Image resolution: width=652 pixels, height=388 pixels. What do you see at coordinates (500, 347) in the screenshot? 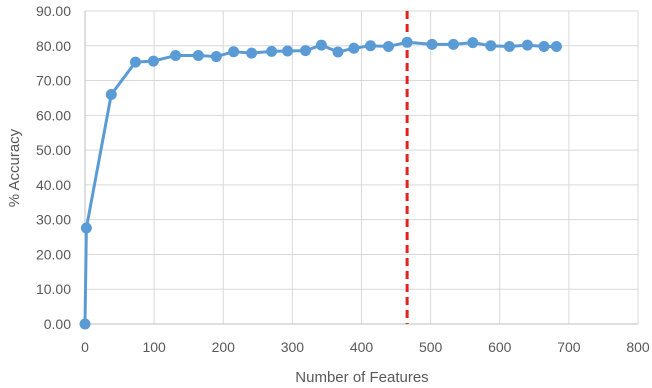
I see `x-tick-label: 600` at bounding box center [500, 347].